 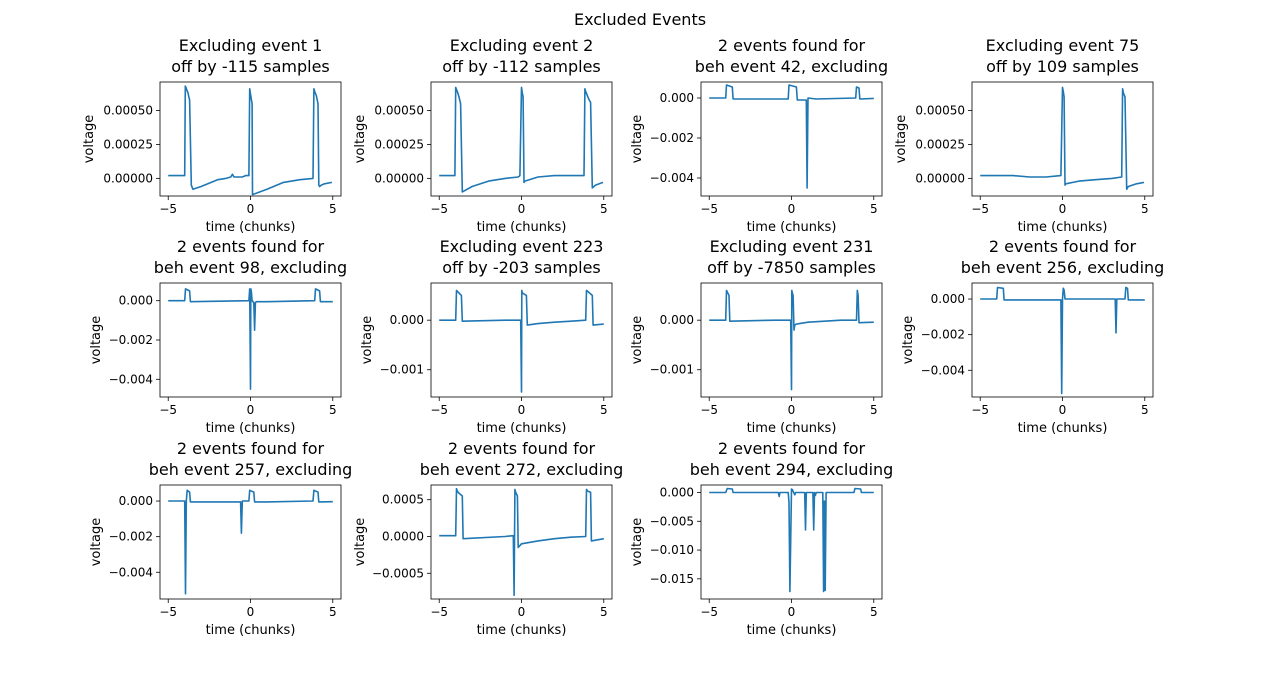 I want to click on y-tick-label: 0.0000, so click(x=403, y=536).